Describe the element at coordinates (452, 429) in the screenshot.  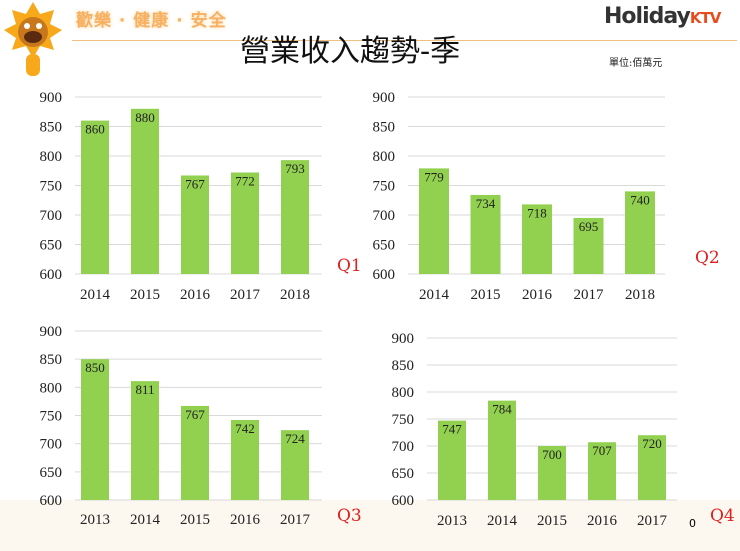
I see `data-label: 747` at that location.